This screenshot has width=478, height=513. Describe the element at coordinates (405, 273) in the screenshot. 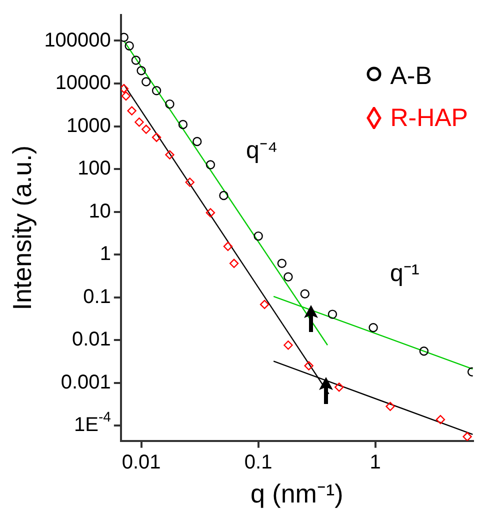

I see `annotation: q⁻¹` at that location.